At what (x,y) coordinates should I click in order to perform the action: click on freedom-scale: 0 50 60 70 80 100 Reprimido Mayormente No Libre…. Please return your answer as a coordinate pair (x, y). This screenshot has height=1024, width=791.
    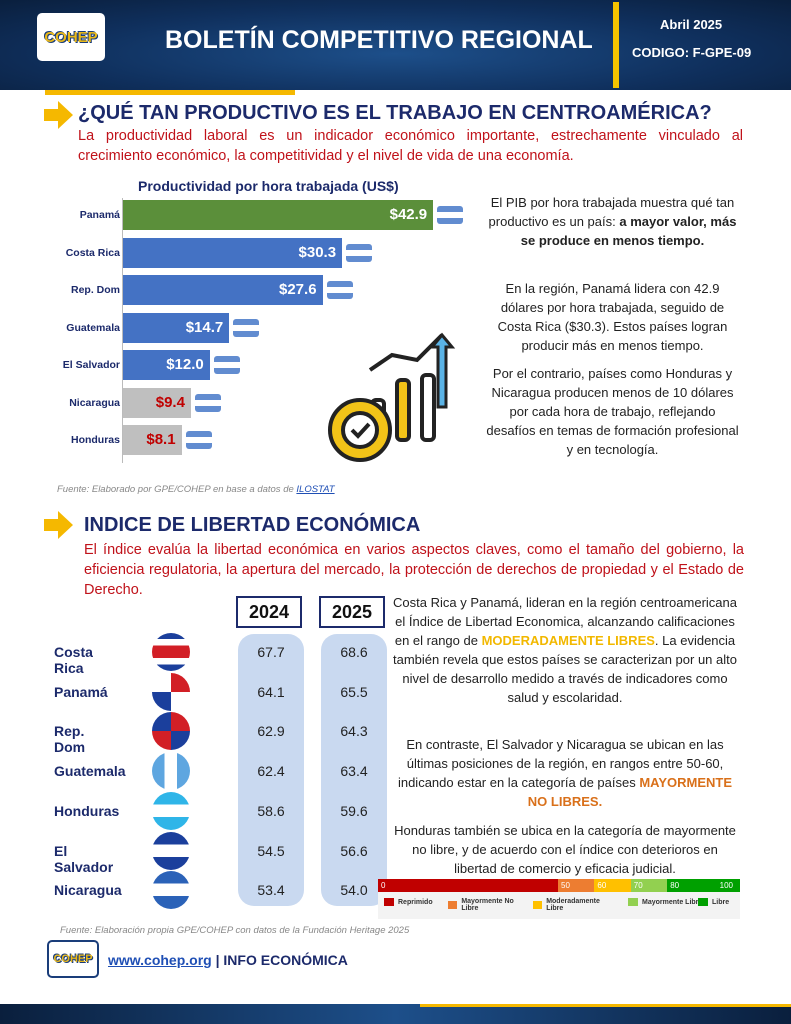
    Looking at the image, I should click on (559, 899).